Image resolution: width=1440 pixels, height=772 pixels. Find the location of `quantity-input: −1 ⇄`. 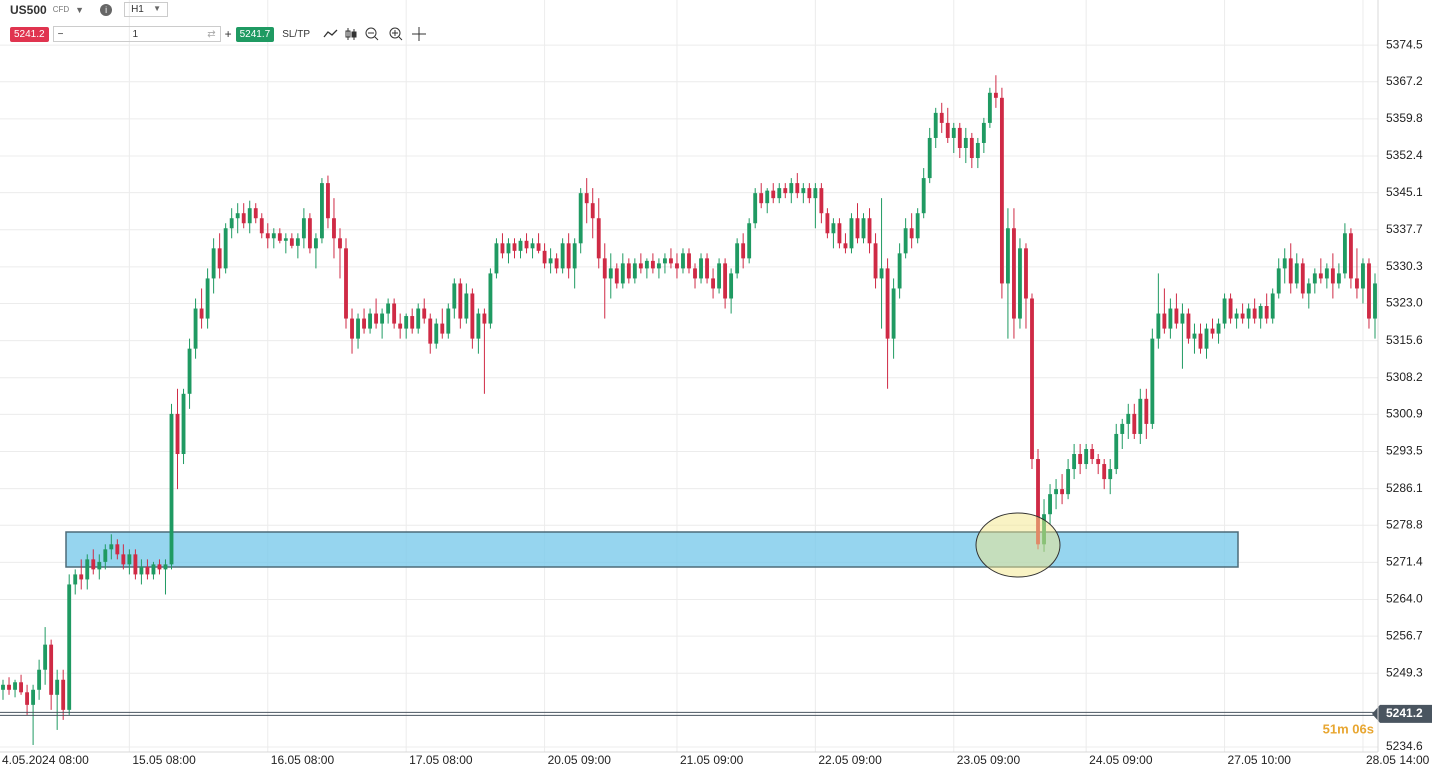

quantity-input: −1 ⇄ is located at coordinates (136, 34).